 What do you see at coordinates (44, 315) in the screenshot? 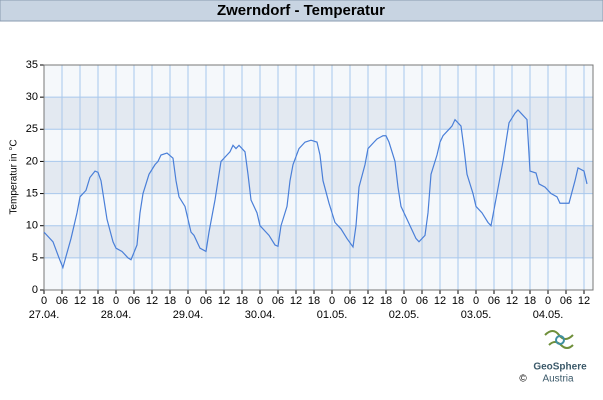
I see `date-label: 27.04.` at bounding box center [44, 315].